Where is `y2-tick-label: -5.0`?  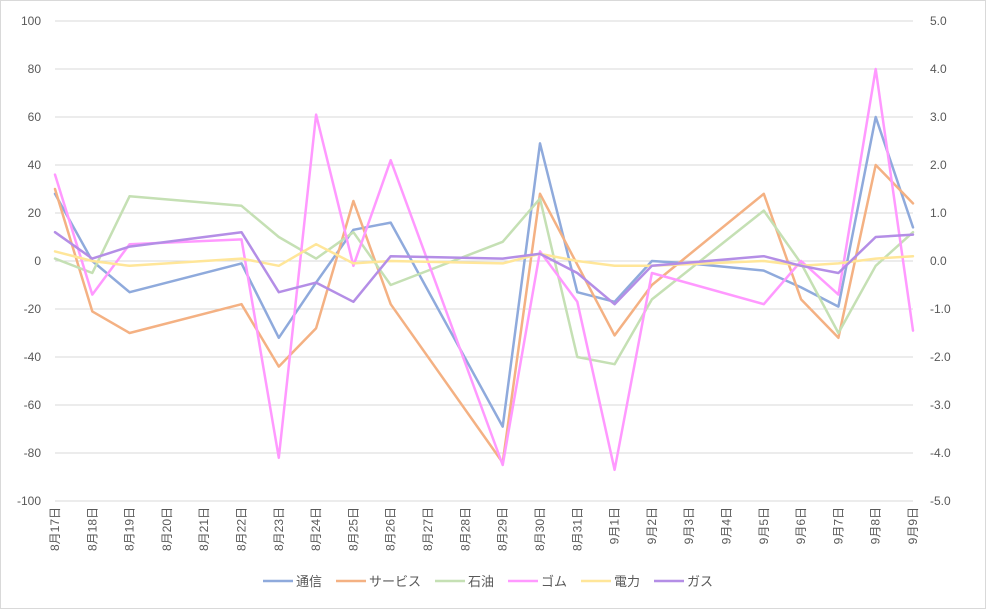 y2-tick-label: -5.0 is located at coordinates (940, 501).